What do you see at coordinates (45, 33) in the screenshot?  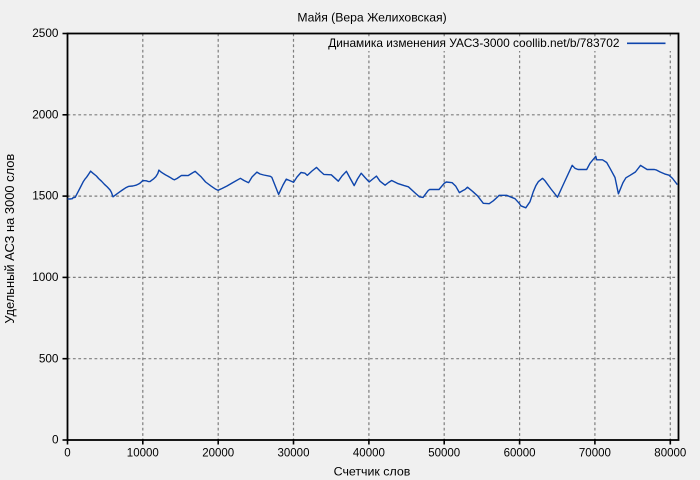 I see `svg-text: 2500` at bounding box center [45, 33].